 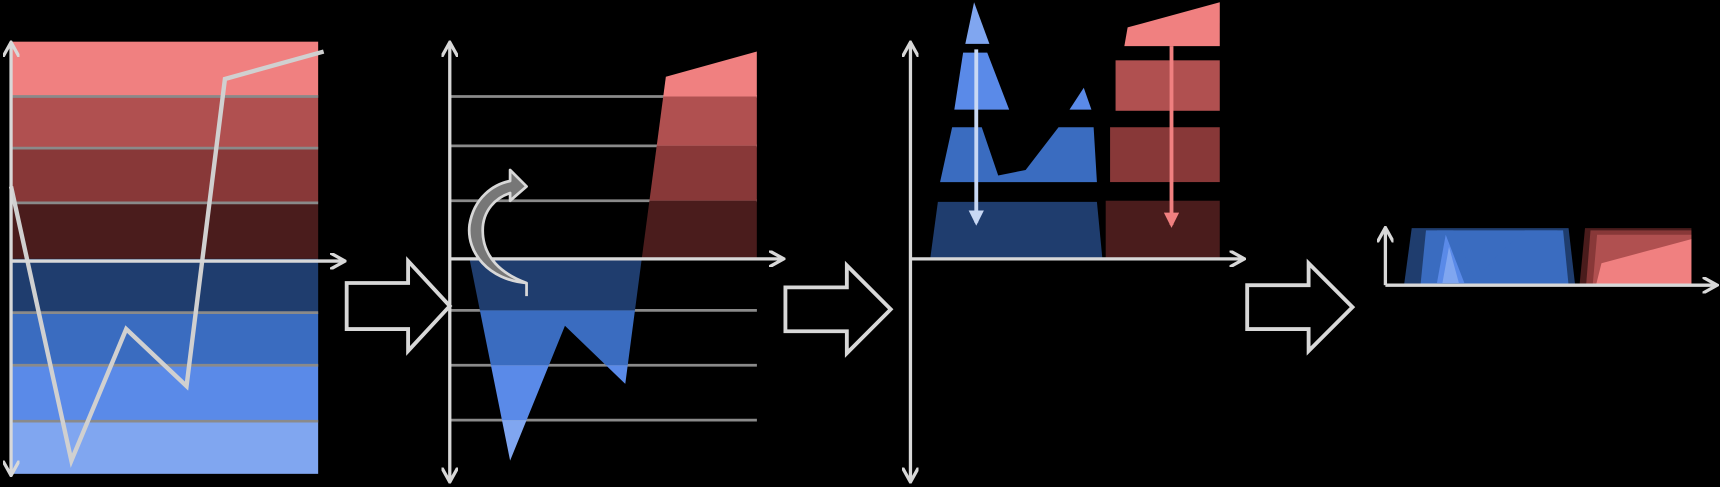 I want to click on panel-horizon, so click(x=1550, y=256).